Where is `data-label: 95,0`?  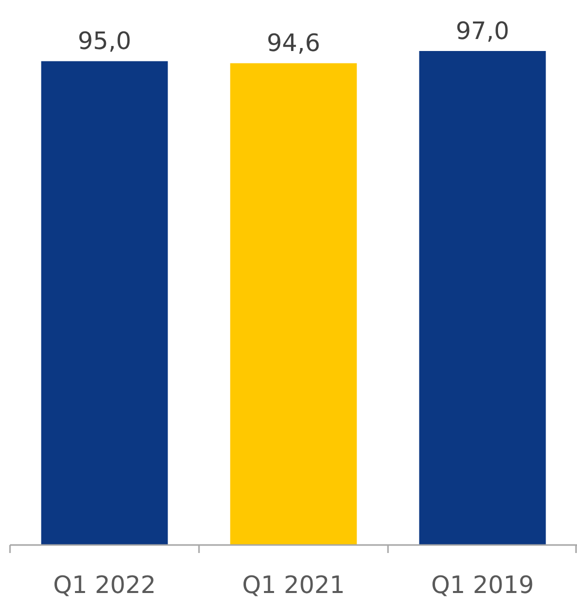
data-label: 95,0 is located at coordinates (105, 41).